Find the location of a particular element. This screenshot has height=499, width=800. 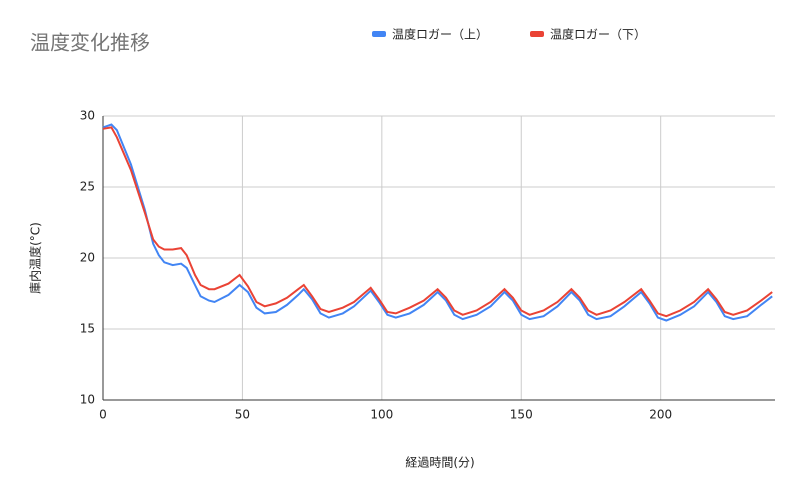

y-tick-label: 20 is located at coordinates (87, 258).